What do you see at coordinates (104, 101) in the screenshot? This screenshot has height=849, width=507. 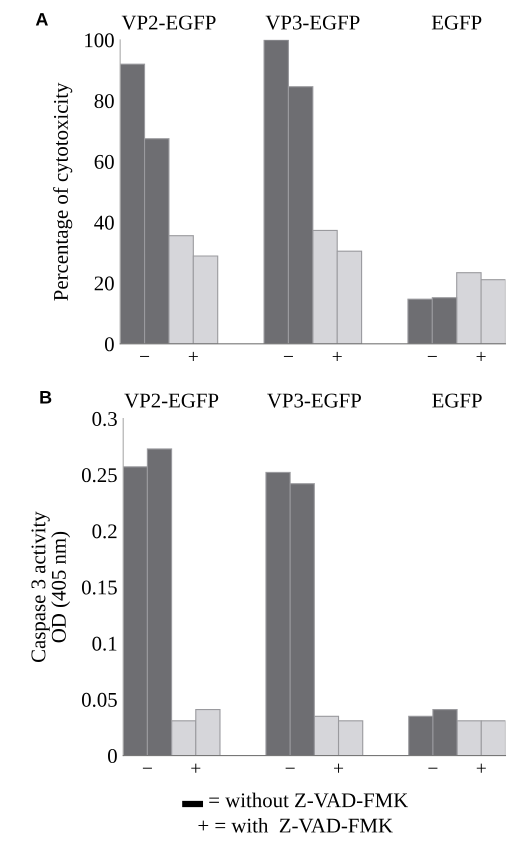 I see `y-tick-label: 80` at bounding box center [104, 101].